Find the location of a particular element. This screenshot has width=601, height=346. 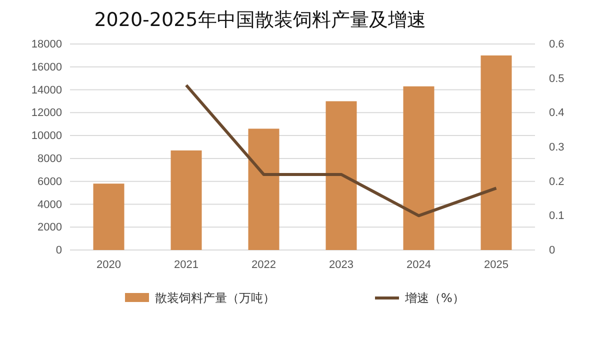

y2-tick-label: 0.3 is located at coordinates (556, 148).